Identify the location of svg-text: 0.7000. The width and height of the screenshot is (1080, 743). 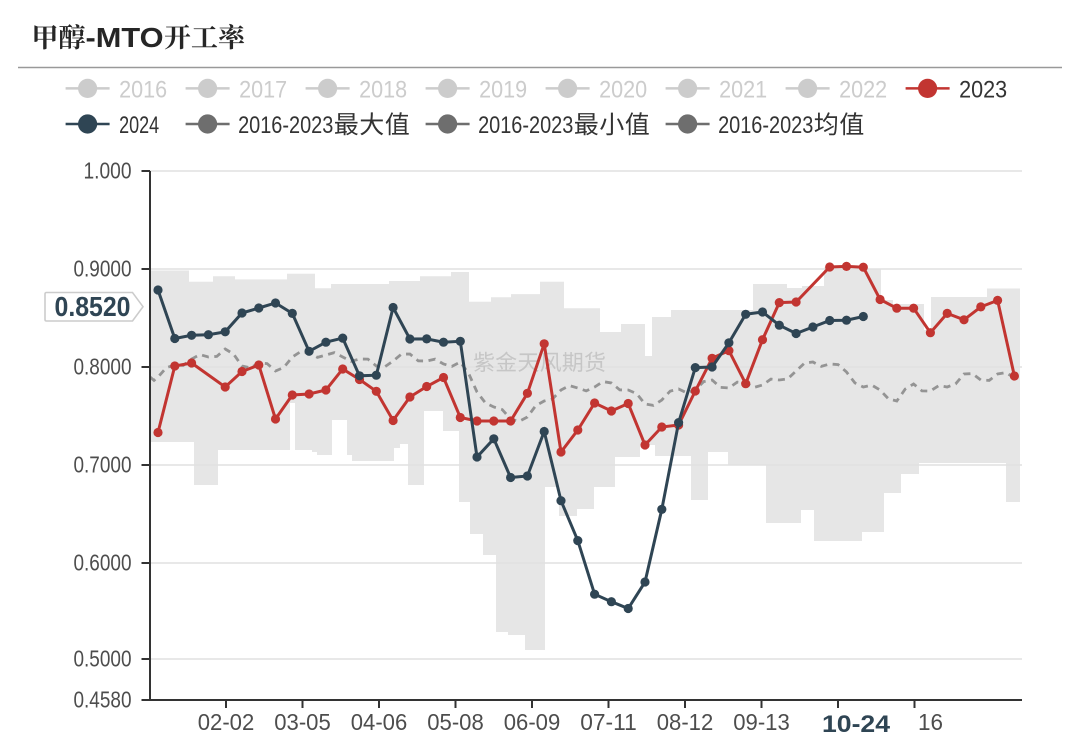
(103, 465).